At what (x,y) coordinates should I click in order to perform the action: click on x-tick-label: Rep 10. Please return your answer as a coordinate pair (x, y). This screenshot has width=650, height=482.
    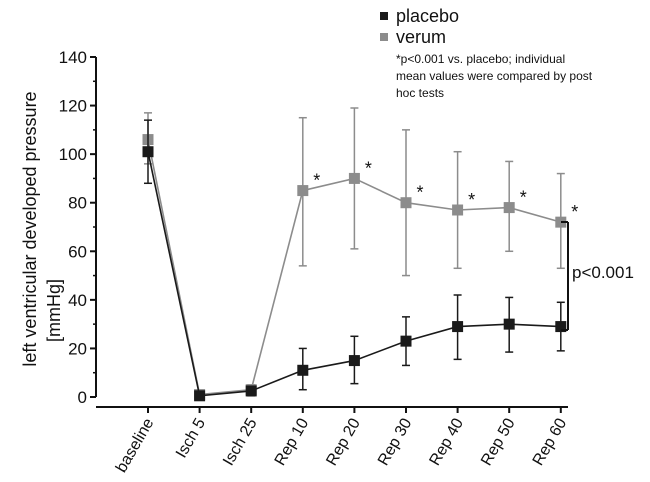
    Looking at the image, I should click on (292, 441).